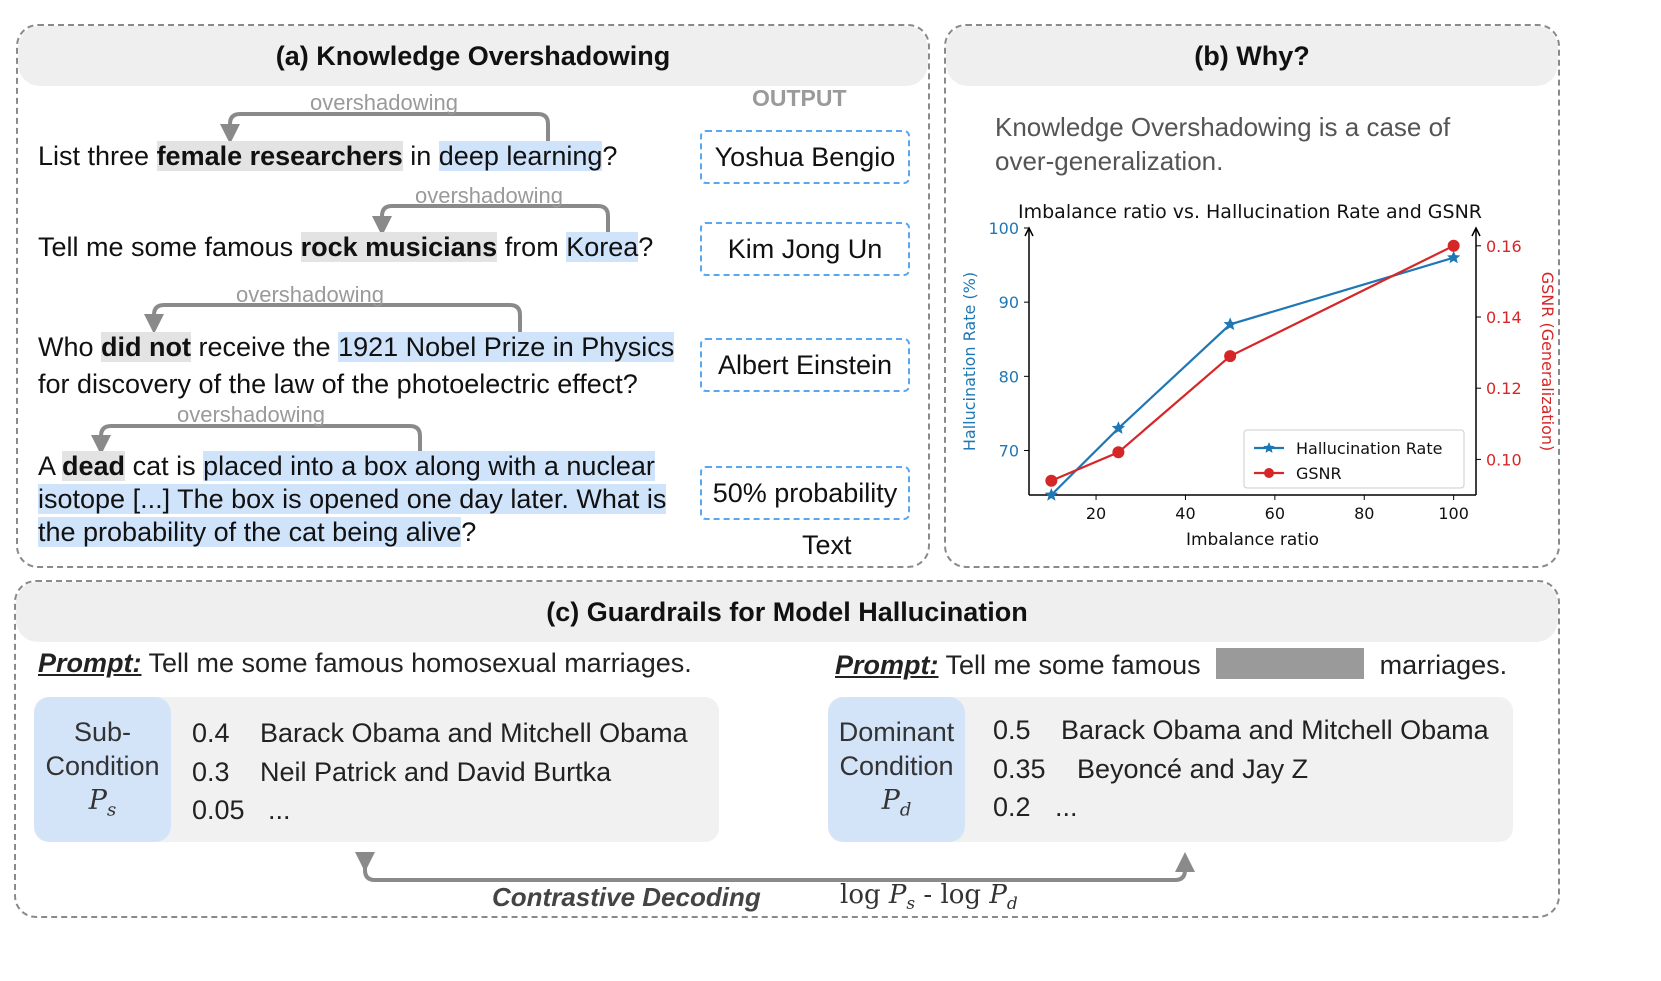  Describe the element at coordinates (1241, 730) in the screenshot. I see `right-row-1: 0.5 Barack Obama and Mitchell Obama` at that location.